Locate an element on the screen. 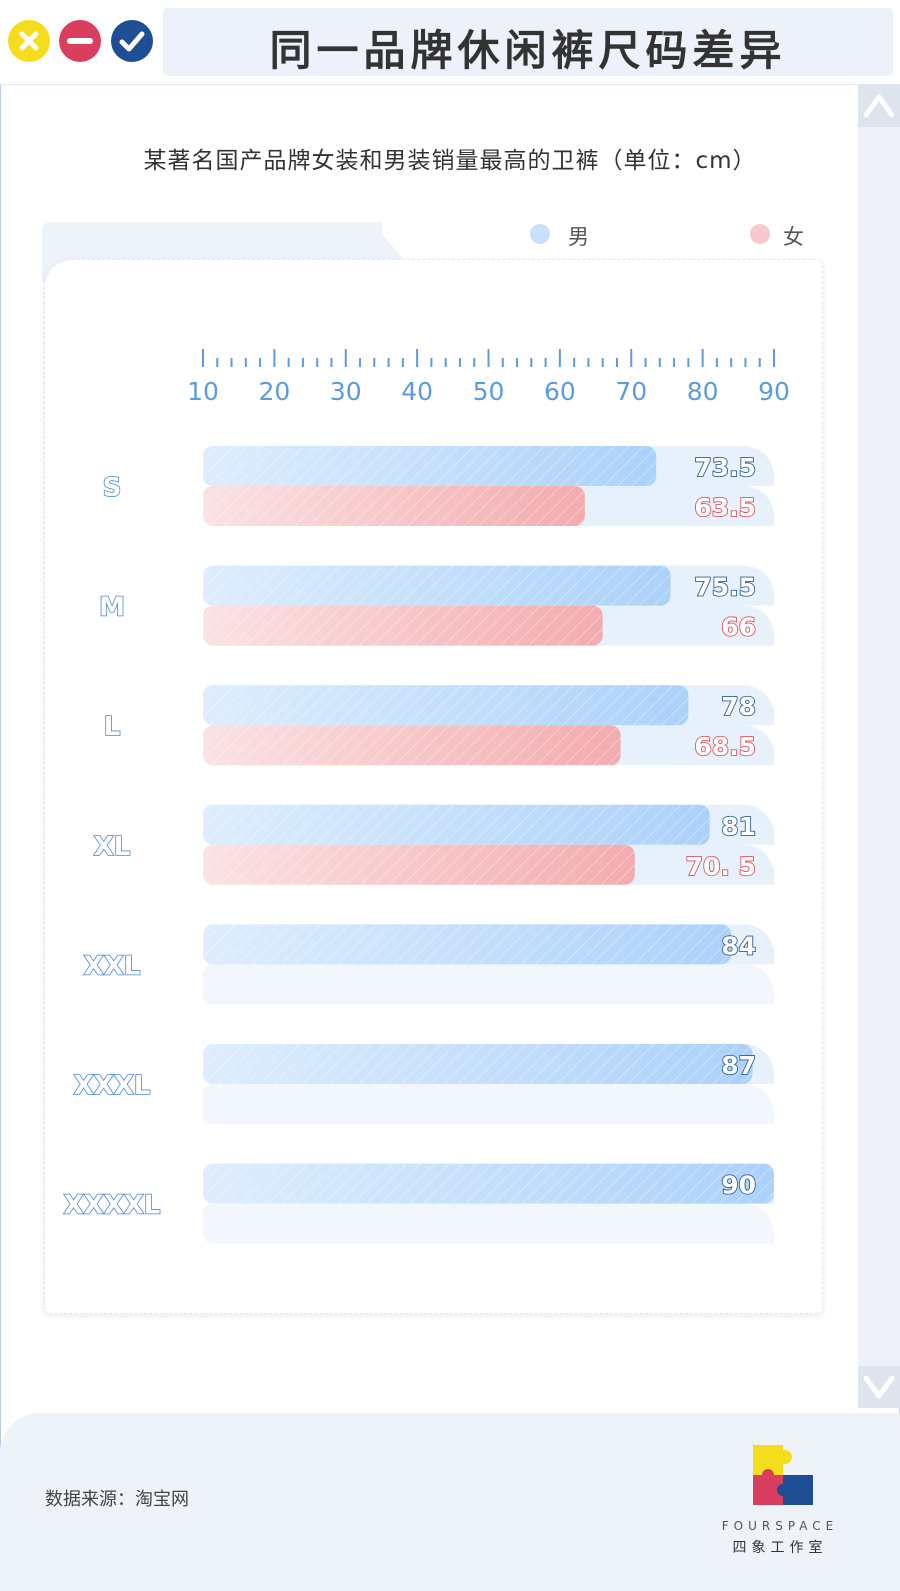 This screenshot has width=900, height=1591. legend-label-female: 女 is located at coordinates (793, 237).